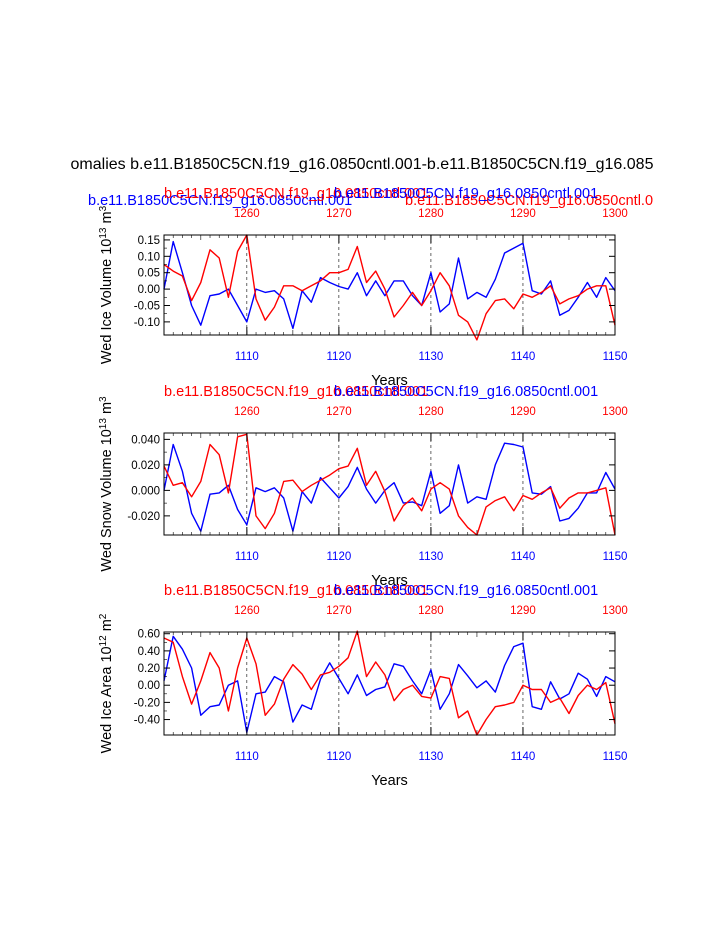 This screenshot has width=723, height=940. Describe the element at coordinates (523, 611) in the screenshot. I see `ice-area-top-tick-label: 1290` at that location.